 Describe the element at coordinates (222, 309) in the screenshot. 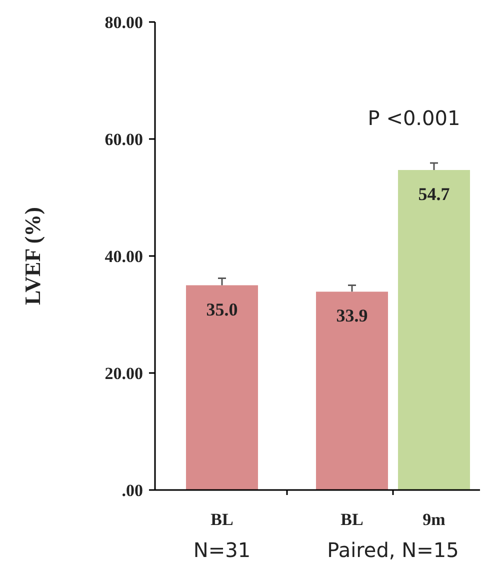

I see `data-label: 35.0` at that location.